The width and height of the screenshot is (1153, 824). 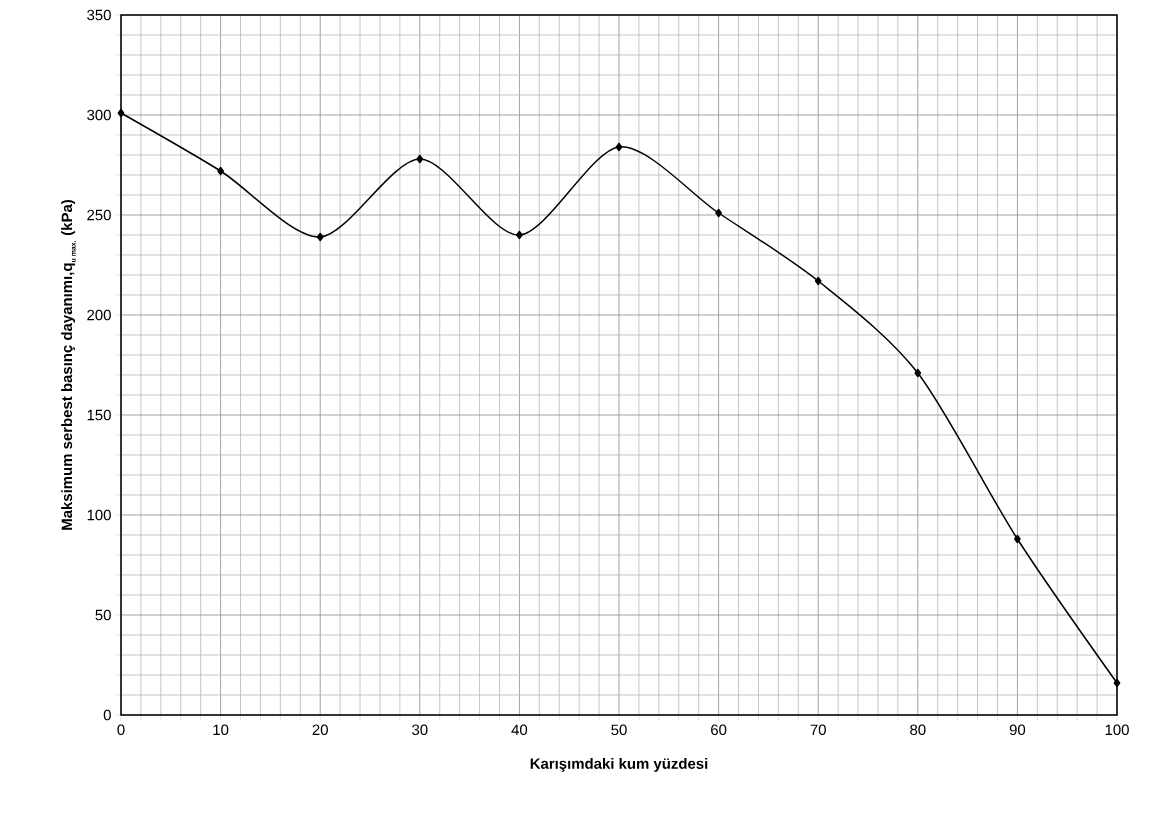 I want to click on y-tick-label: 300, so click(x=99, y=115).